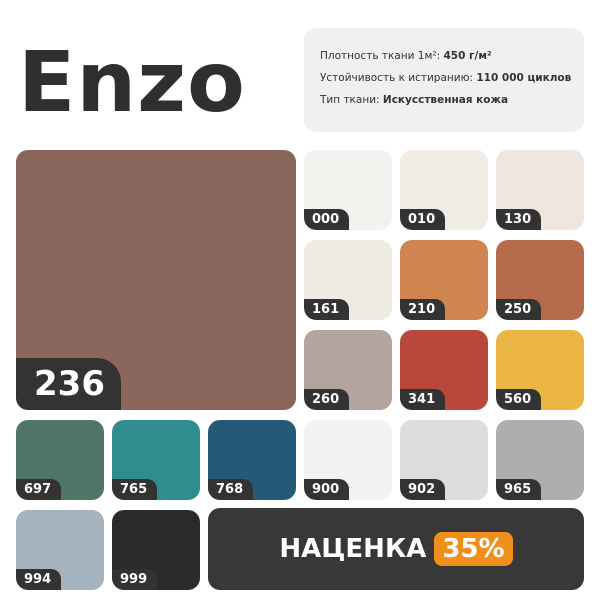  What do you see at coordinates (135, 489) in the screenshot?
I see `swatch-code: 765` at bounding box center [135, 489].